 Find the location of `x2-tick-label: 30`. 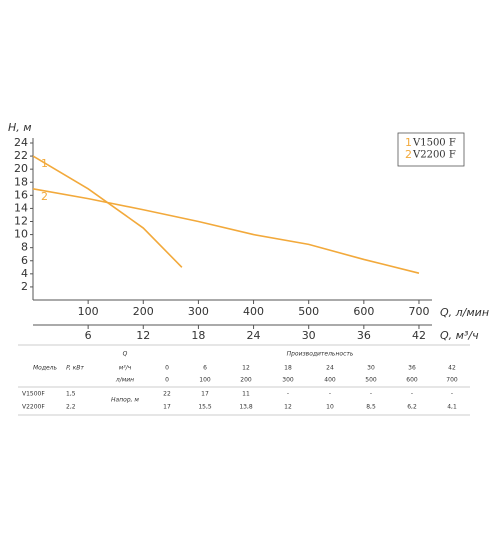

x2-tick-label: 30 is located at coordinates (309, 335).